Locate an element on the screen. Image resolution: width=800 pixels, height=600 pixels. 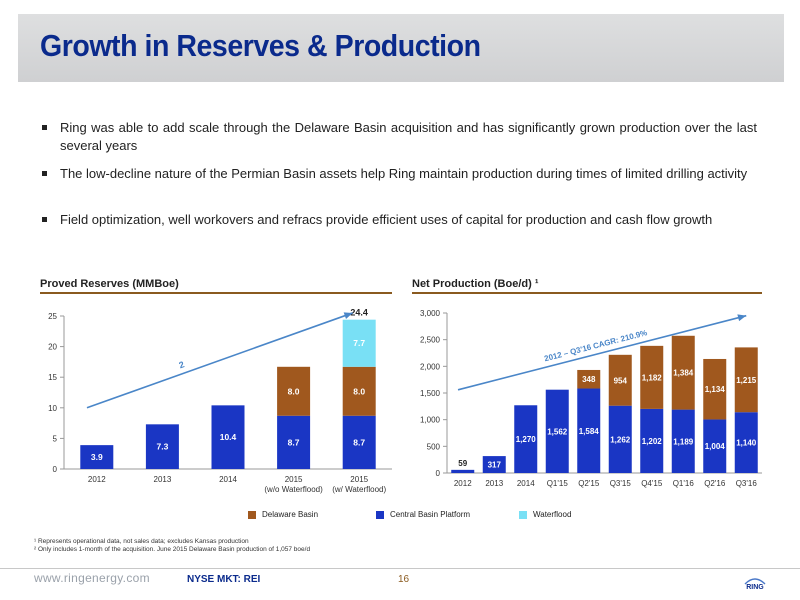
legend-label: Delaware Basin is located at coordinates (290, 514).